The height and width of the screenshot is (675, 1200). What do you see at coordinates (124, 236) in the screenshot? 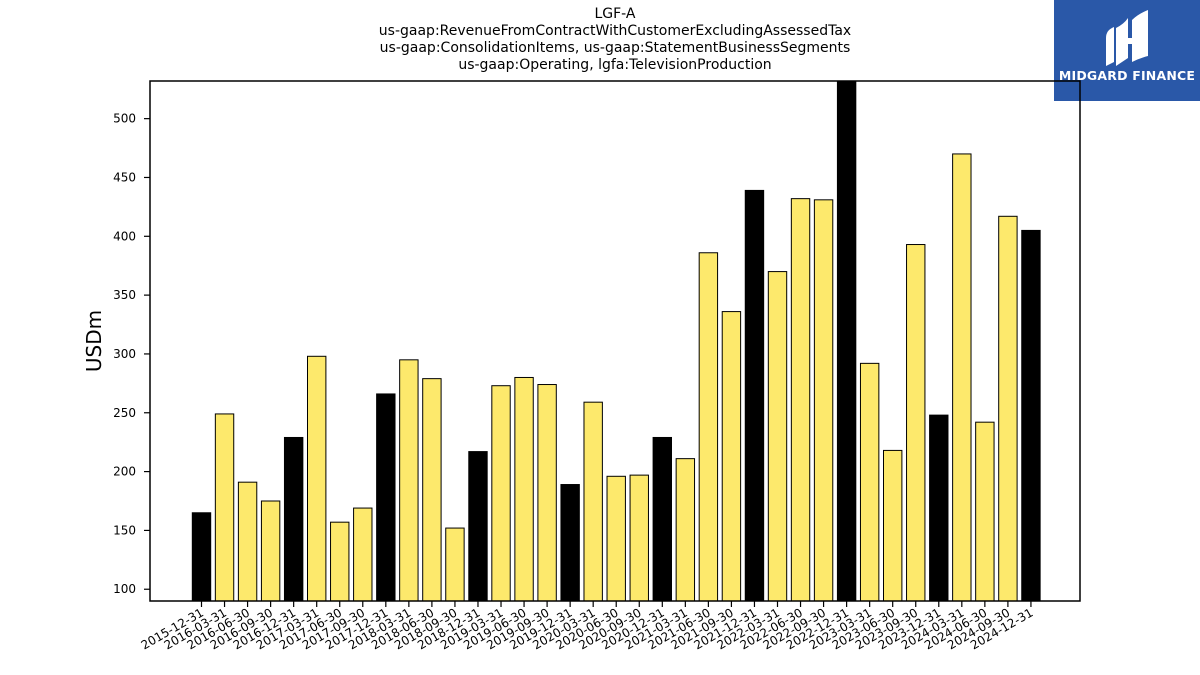
I see `y-tick-label: 400` at bounding box center [124, 236].